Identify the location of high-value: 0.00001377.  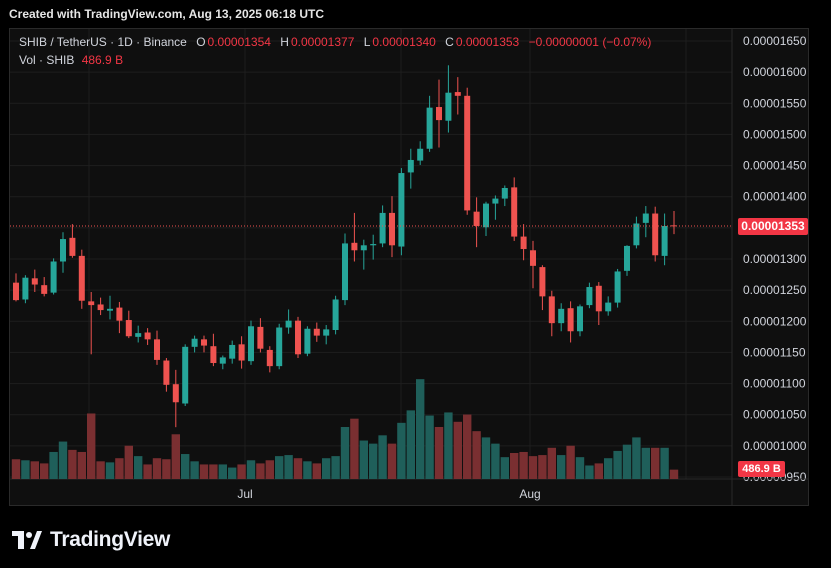
(322, 42).